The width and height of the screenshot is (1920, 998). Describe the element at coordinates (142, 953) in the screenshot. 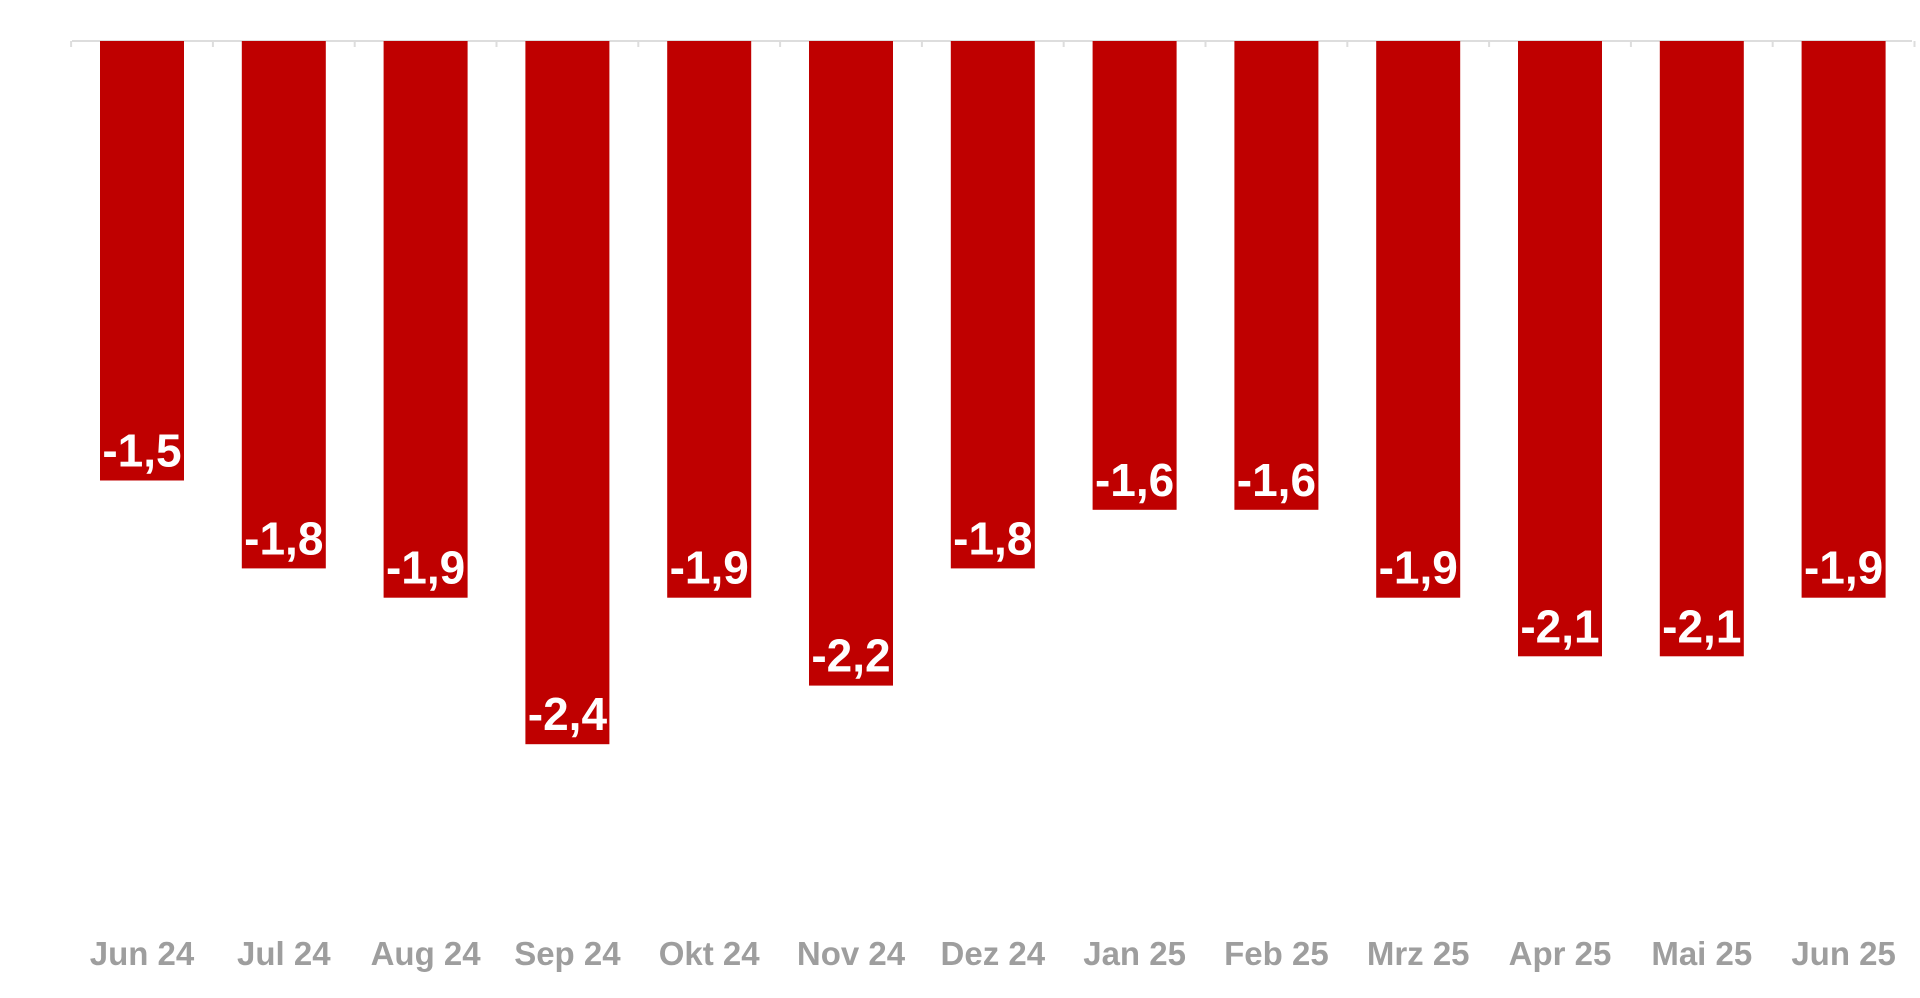

I see `x-tick-label: Jun 24` at that location.